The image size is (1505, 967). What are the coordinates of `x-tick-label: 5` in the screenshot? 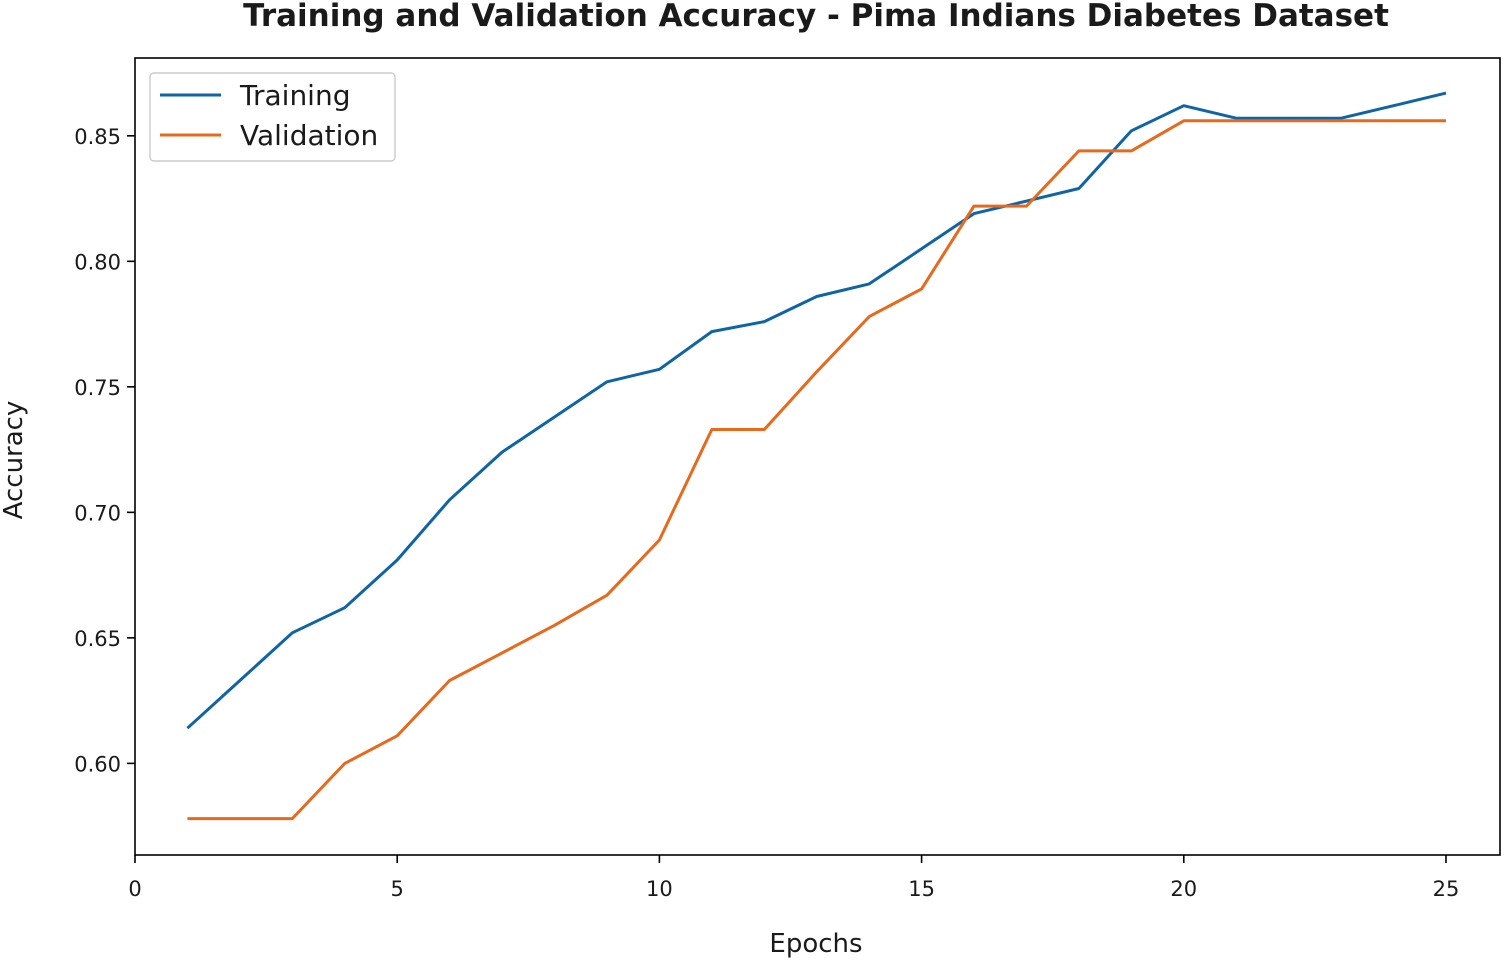 It's located at (397, 889).